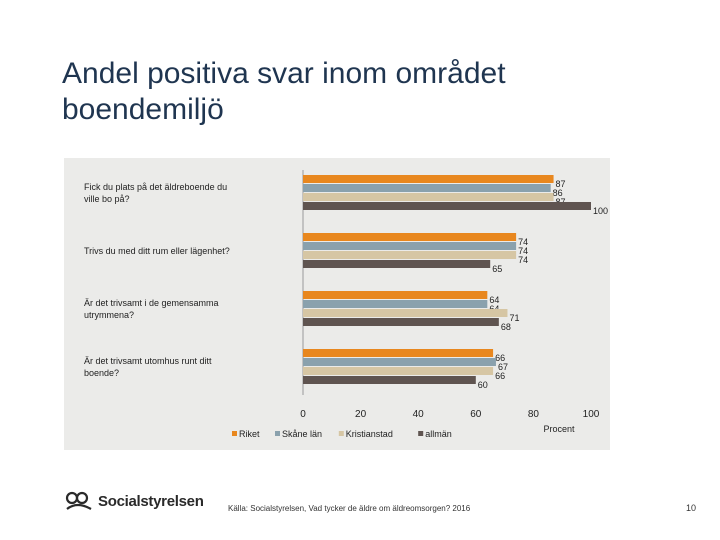 The width and height of the screenshot is (720, 540). I want to click on data-label-4-3: 66, so click(500, 376).